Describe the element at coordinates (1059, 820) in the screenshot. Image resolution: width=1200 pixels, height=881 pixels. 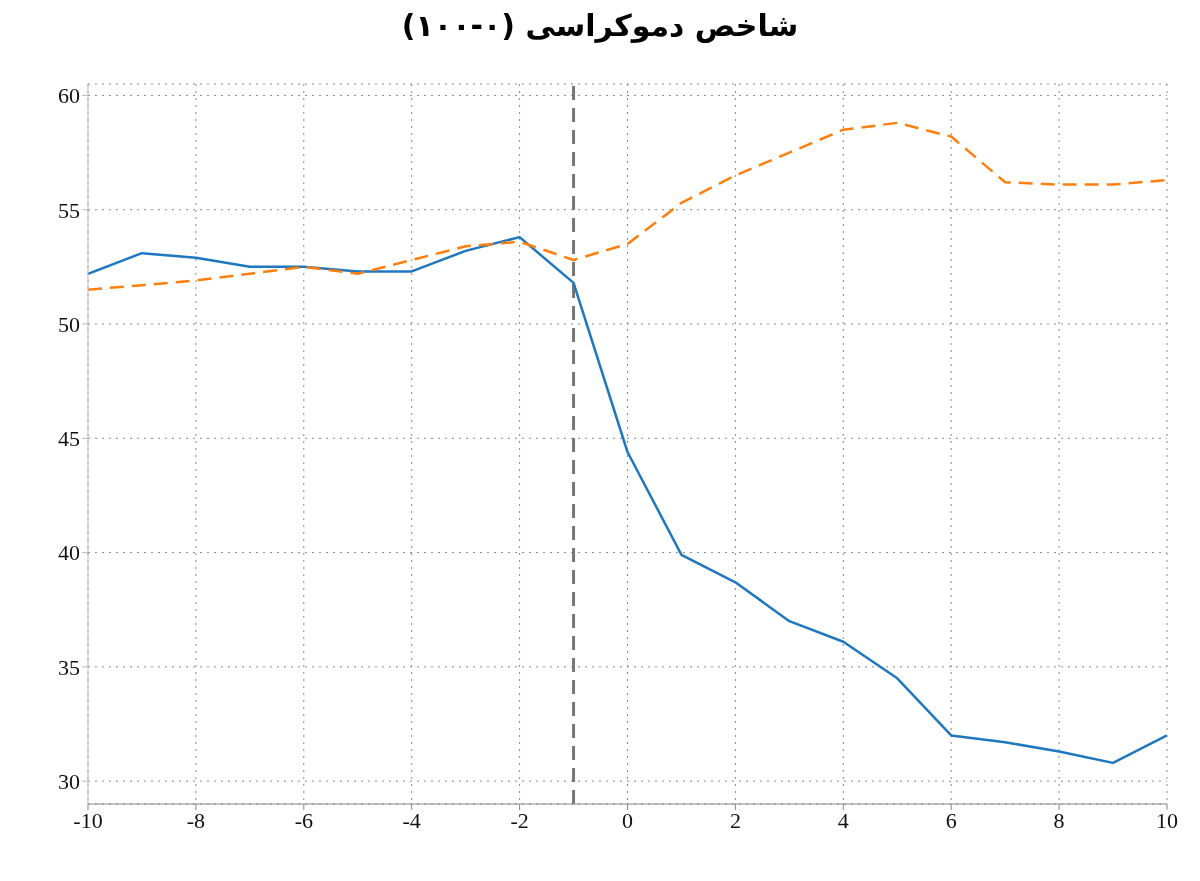
I see `x-tick-label: 8` at that location.